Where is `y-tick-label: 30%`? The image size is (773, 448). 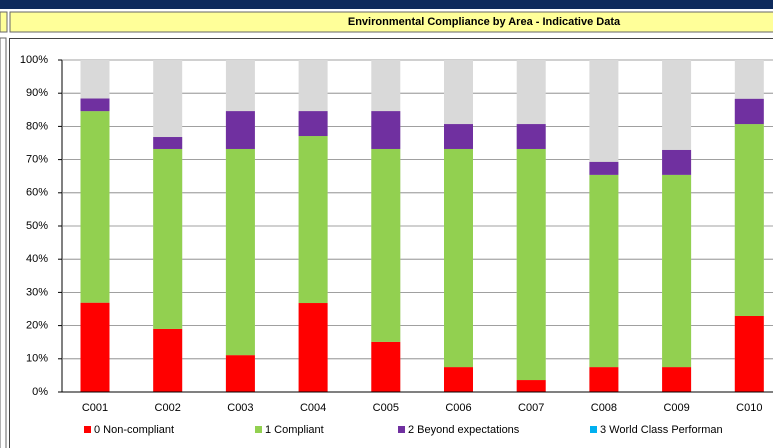
y-tick-label: 30% is located at coordinates (37, 292).